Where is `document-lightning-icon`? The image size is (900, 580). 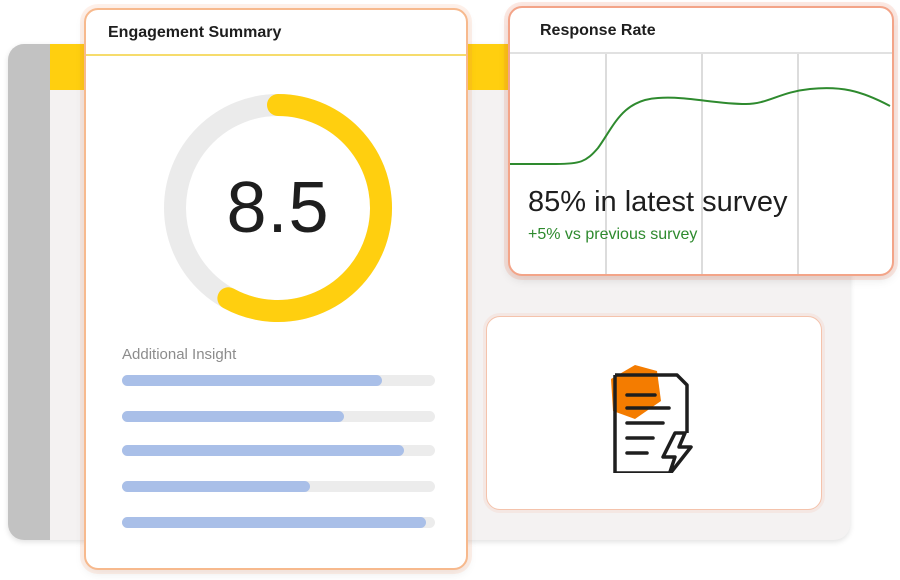 document-lightning-icon is located at coordinates (652, 419).